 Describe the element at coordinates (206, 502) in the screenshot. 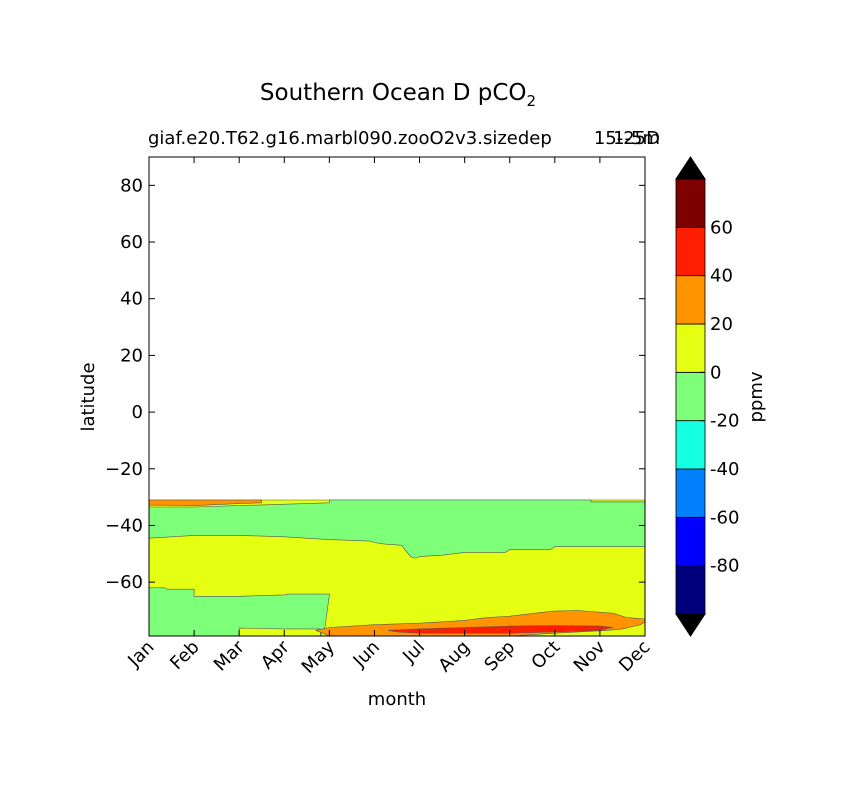

I see `region-orange-top` at that location.